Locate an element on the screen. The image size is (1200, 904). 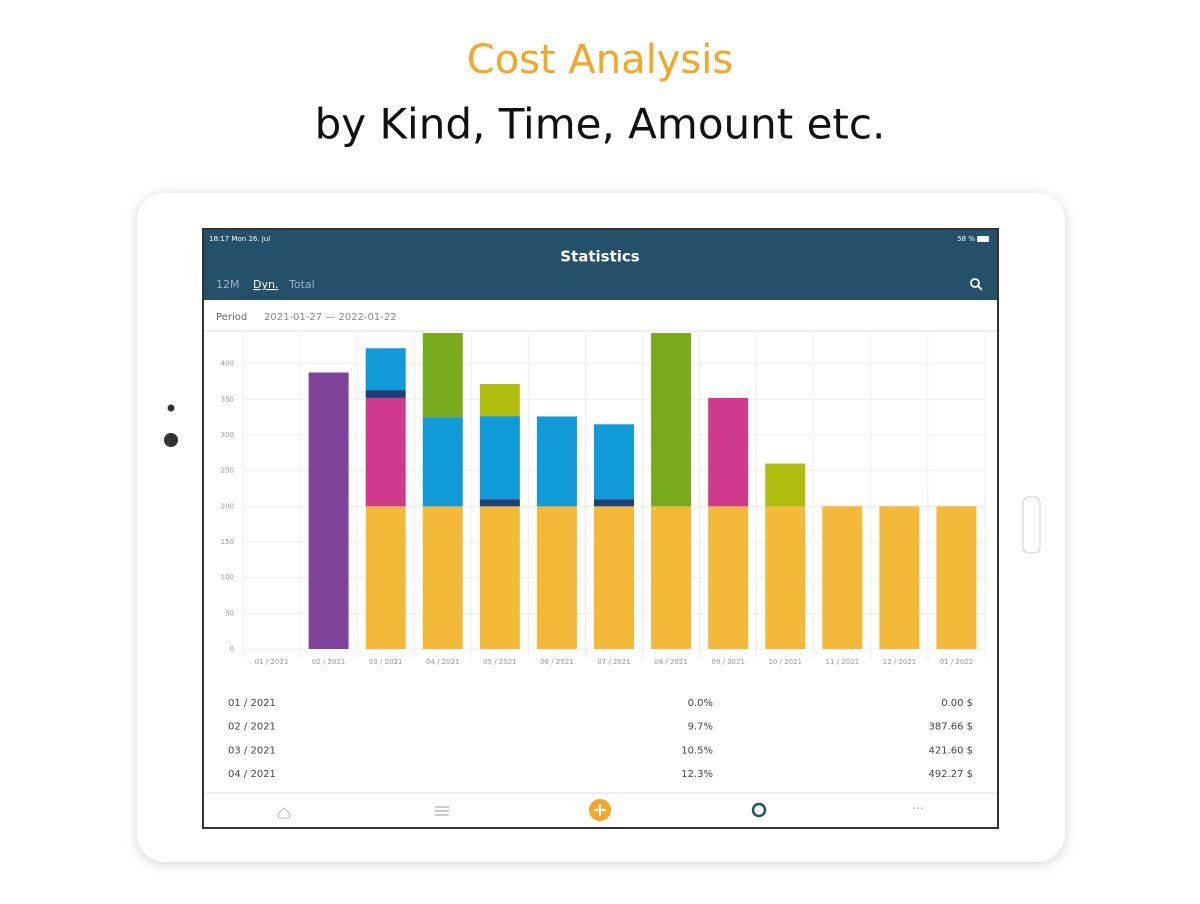
y-tick-label: 300 is located at coordinates (227, 435).